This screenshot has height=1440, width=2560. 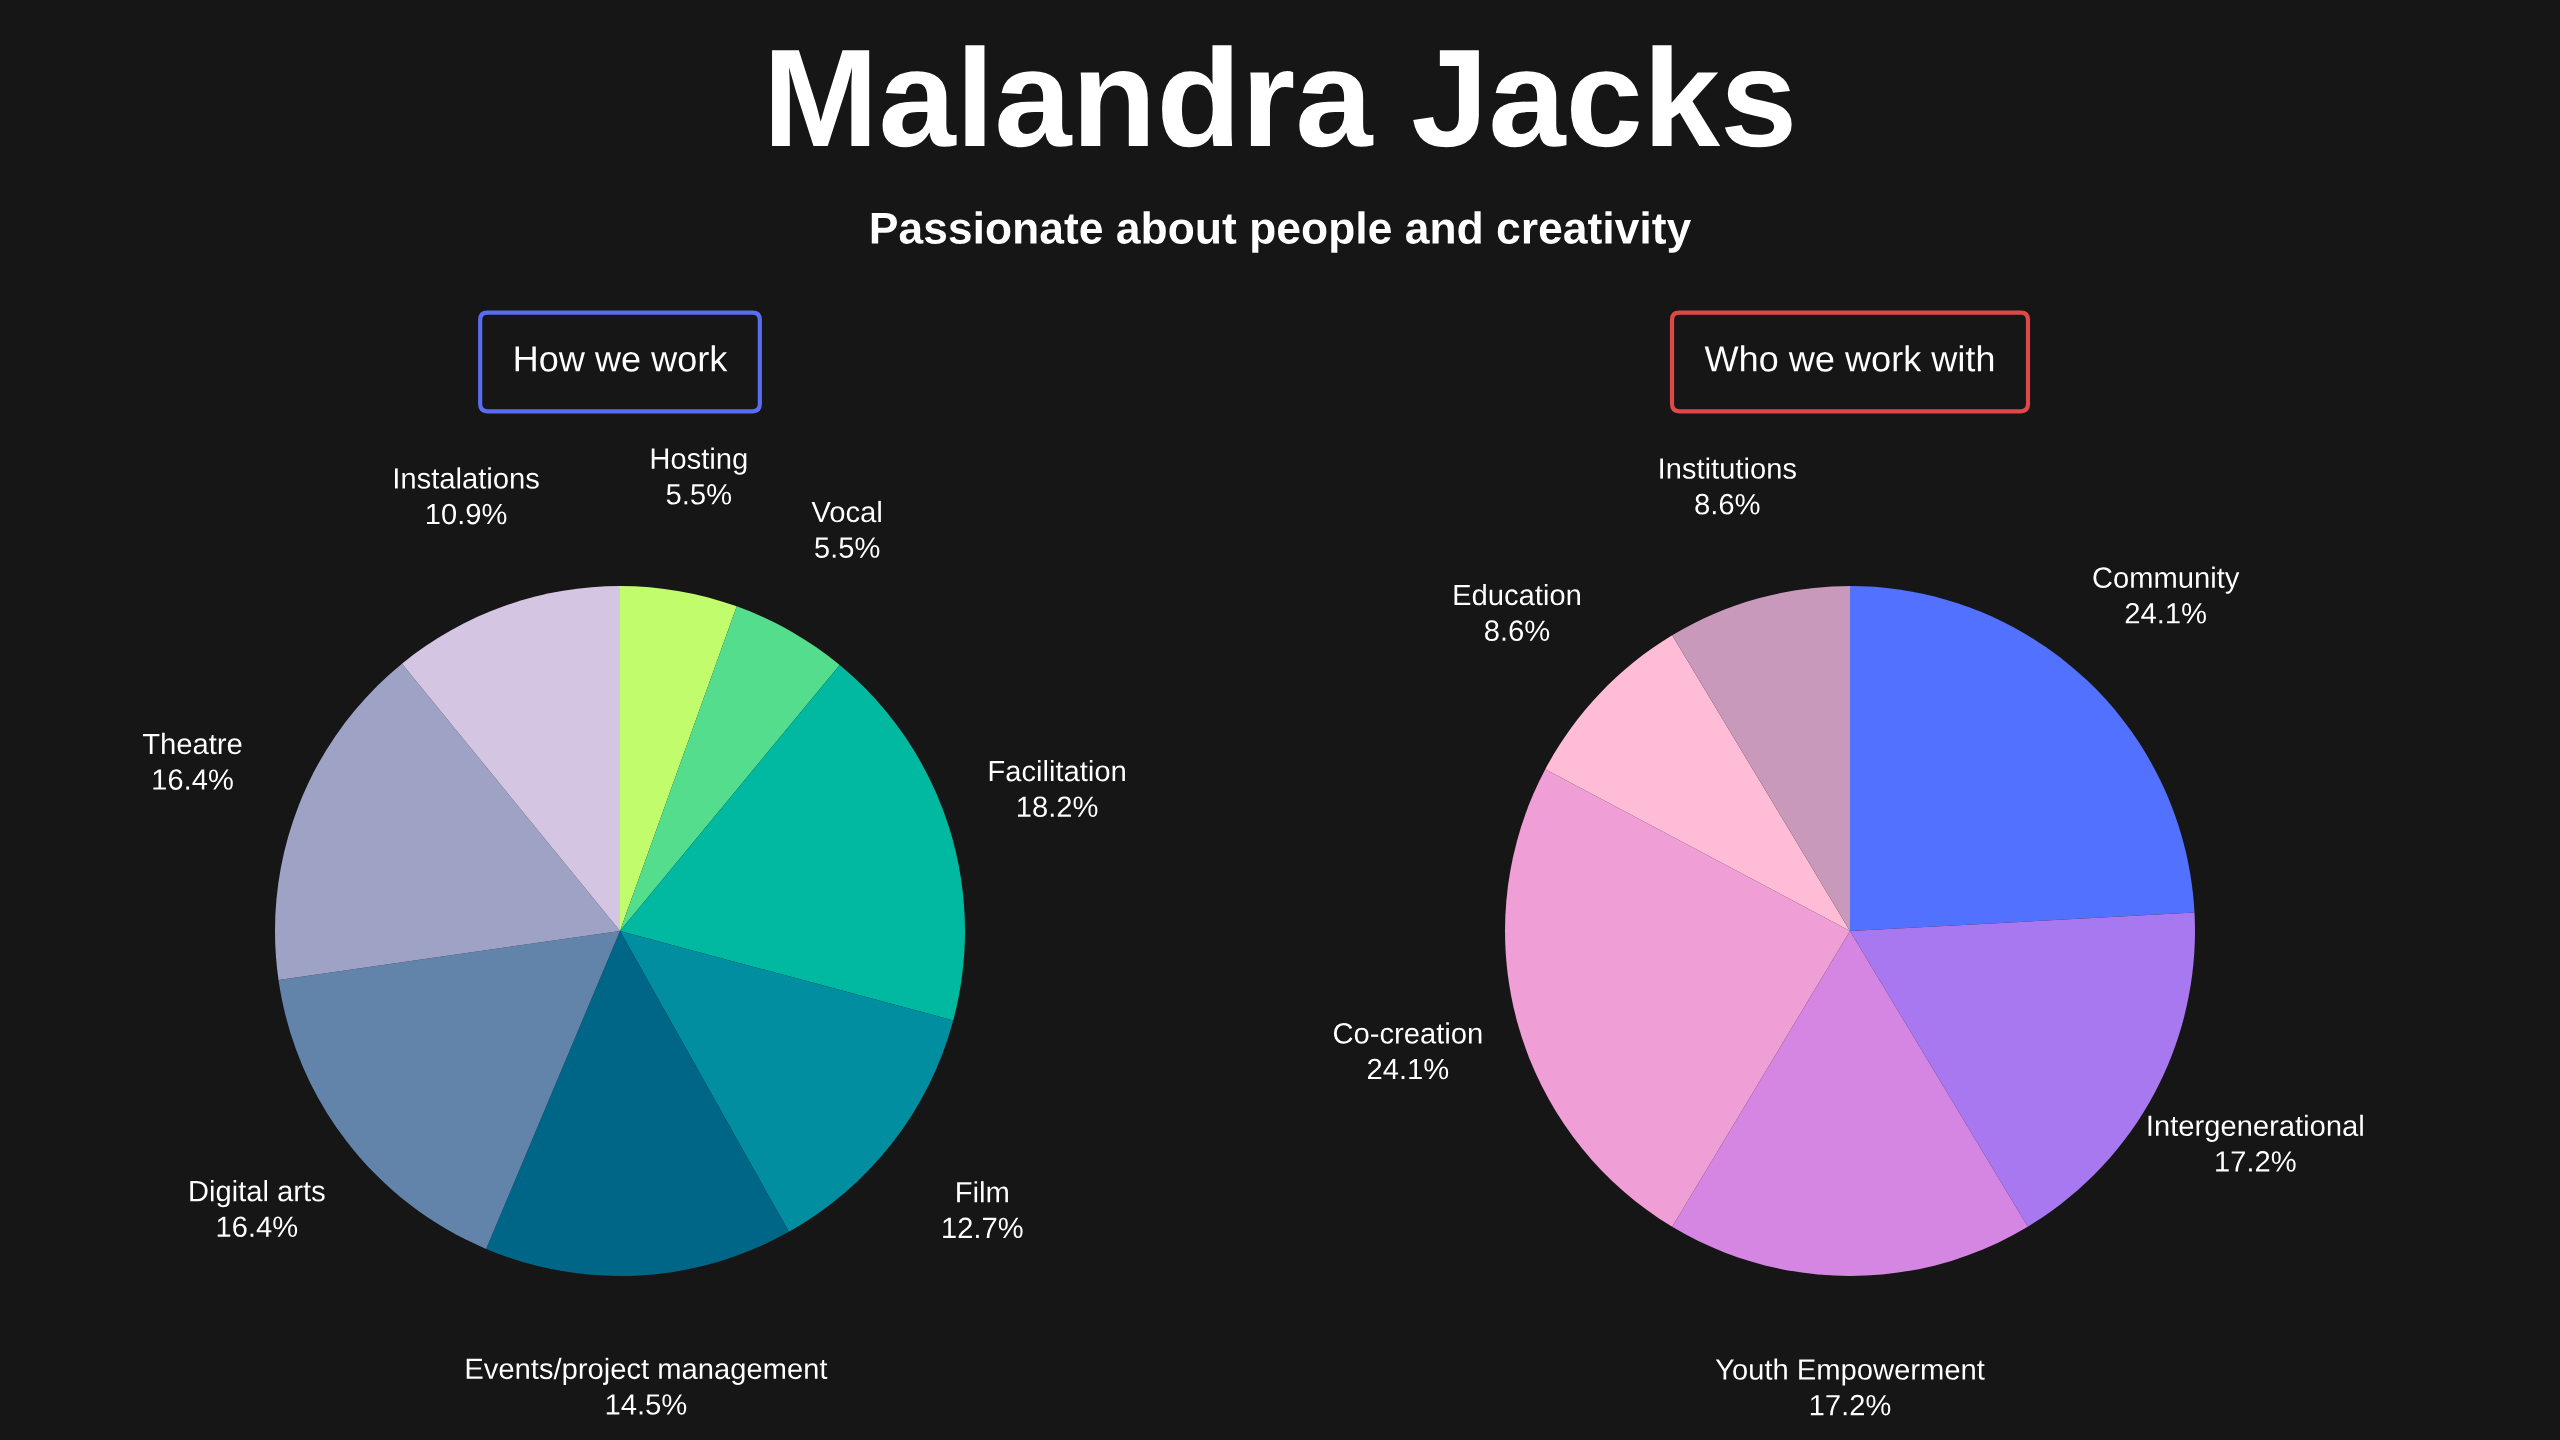 I want to click on slice-label: Education, so click(x=1517, y=594).